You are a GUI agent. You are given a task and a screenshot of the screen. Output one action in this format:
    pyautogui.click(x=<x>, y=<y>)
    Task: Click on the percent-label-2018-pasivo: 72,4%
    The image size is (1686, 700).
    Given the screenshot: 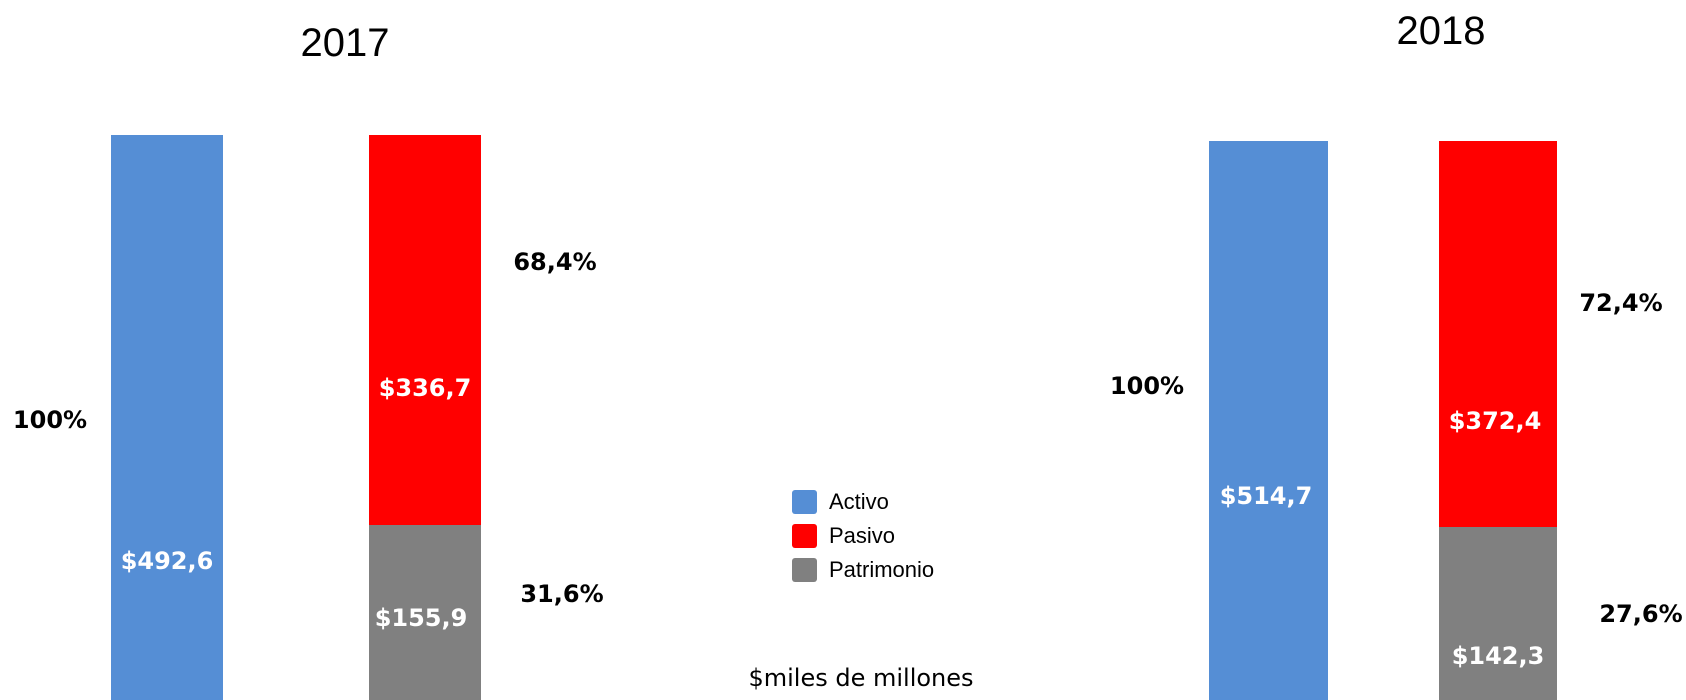 What is the action you would take?
    pyautogui.click(x=1620, y=303)
    